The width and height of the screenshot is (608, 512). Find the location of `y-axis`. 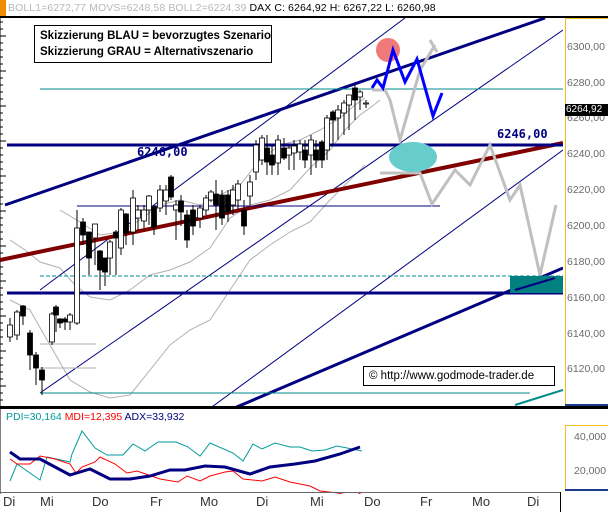

y-axis is located at coordinates (585, 212).